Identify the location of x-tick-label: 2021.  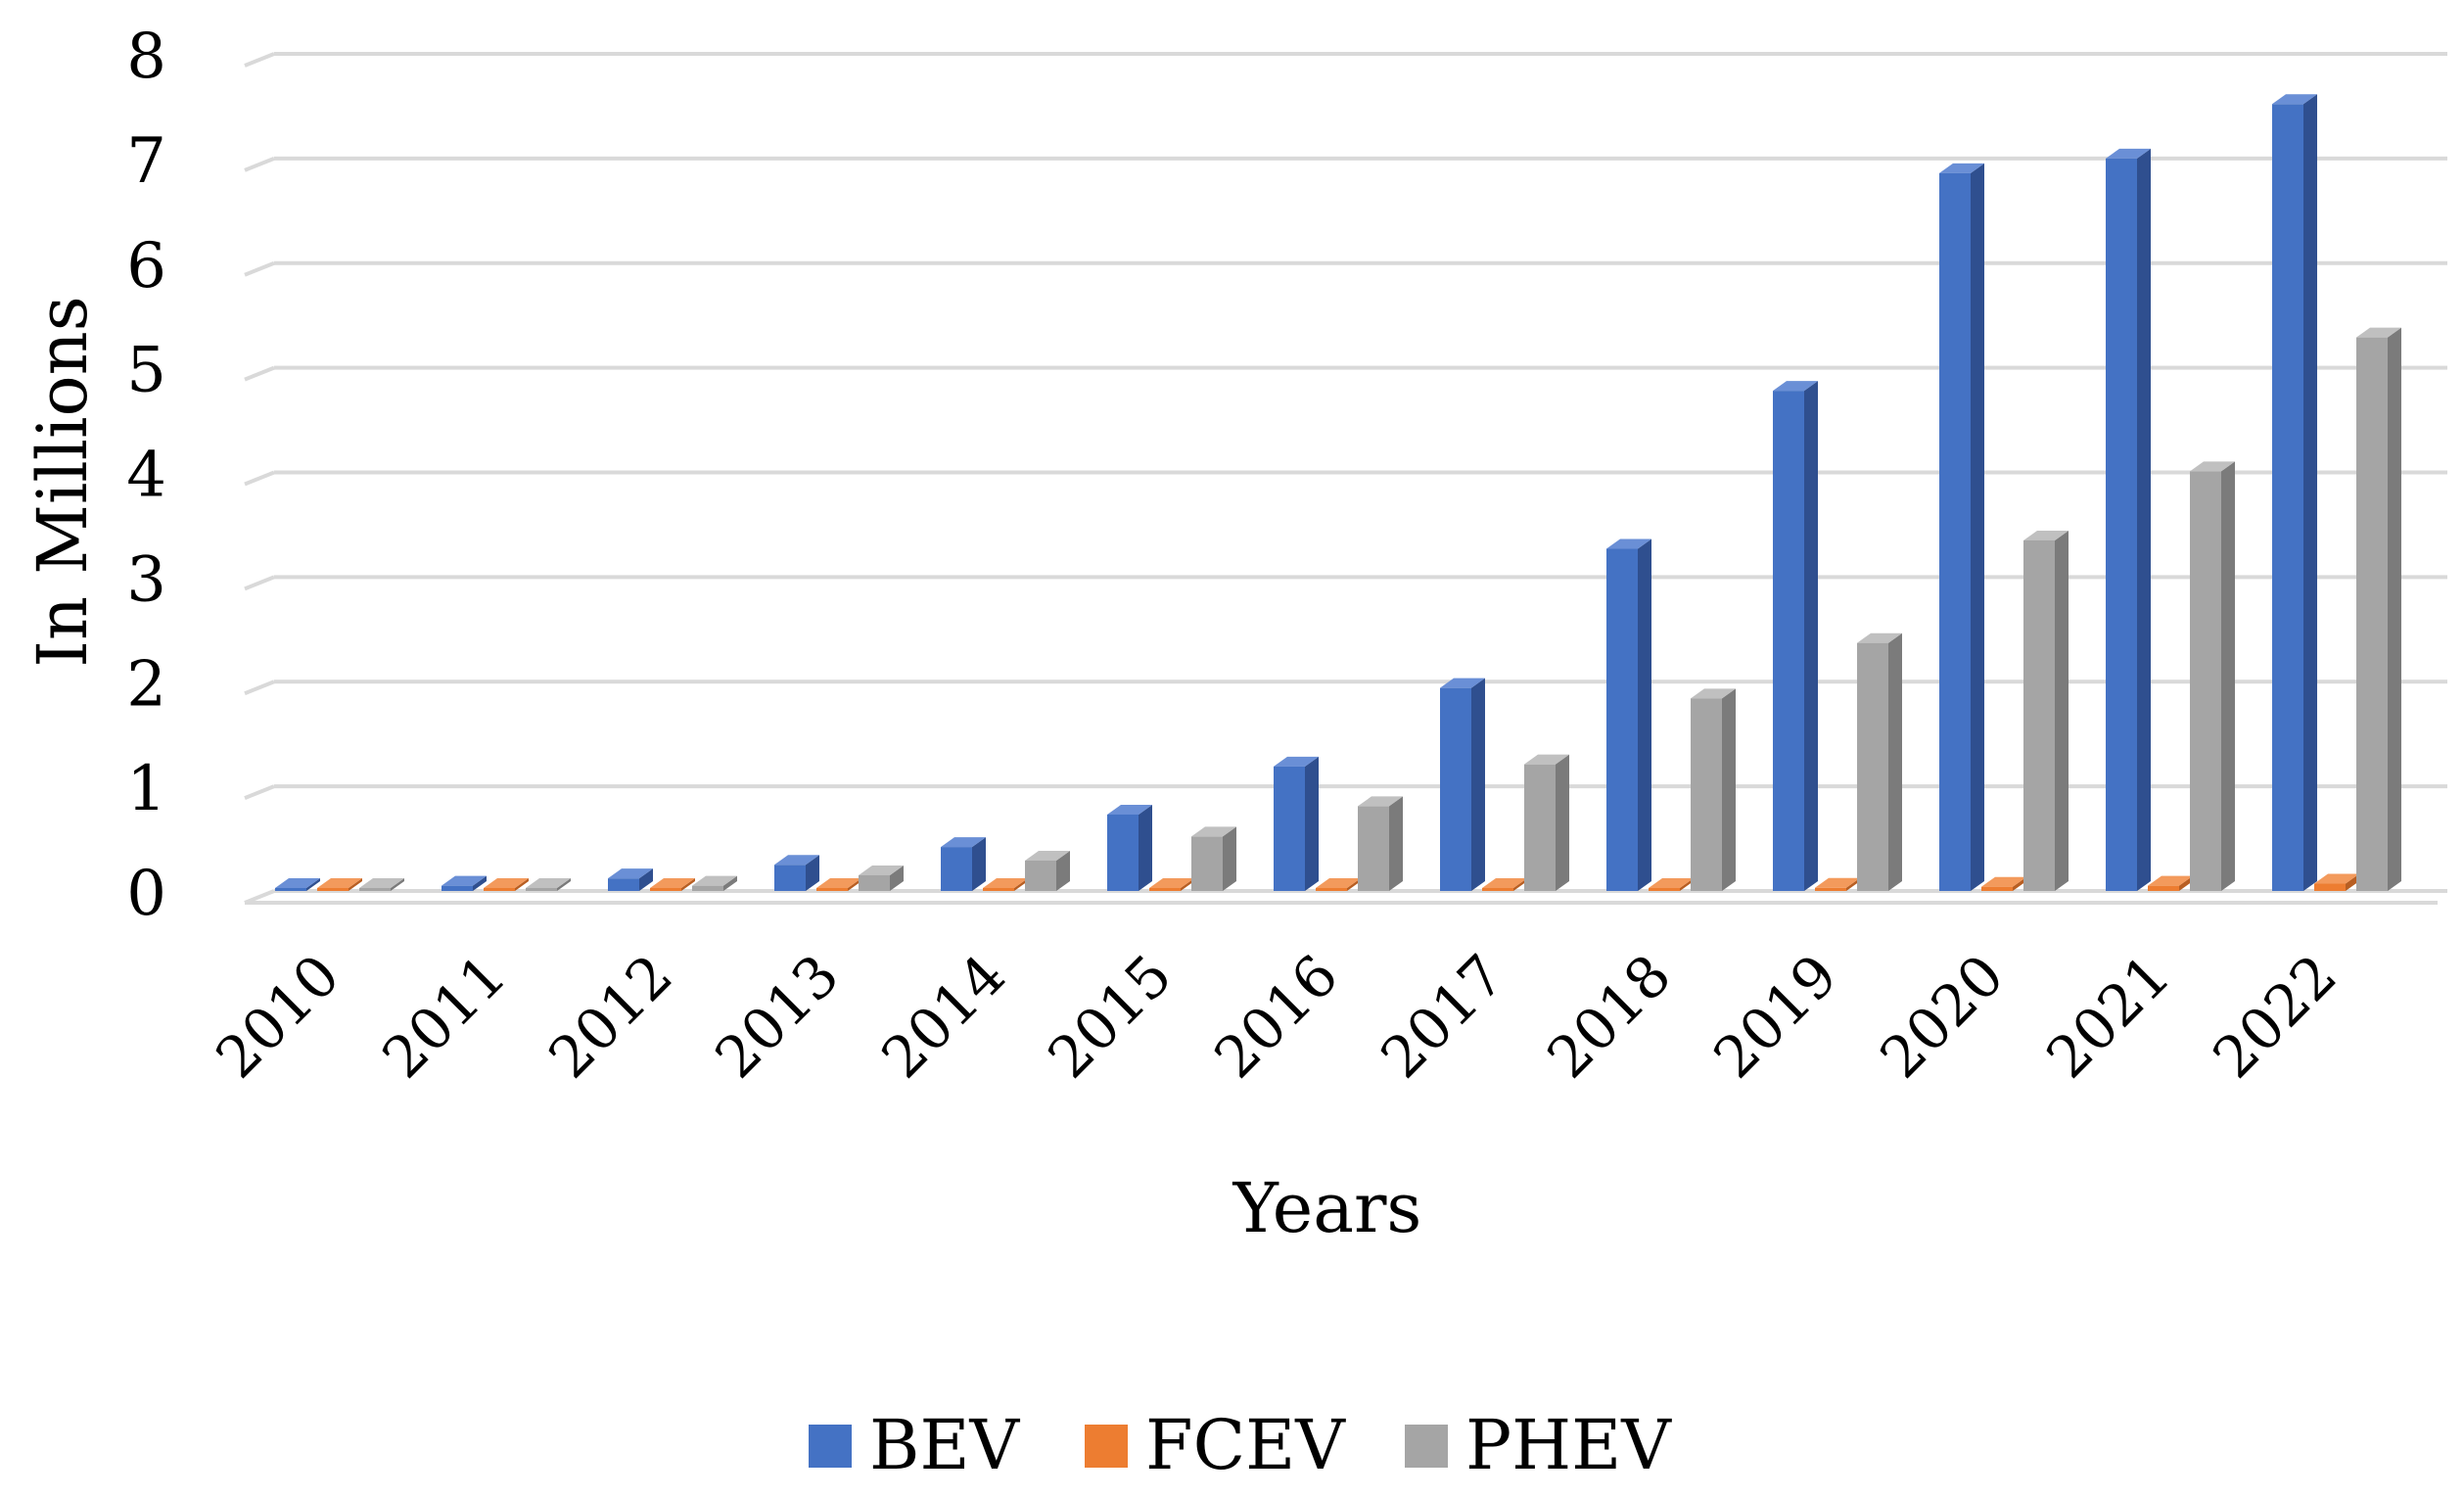
(2107, 1016).